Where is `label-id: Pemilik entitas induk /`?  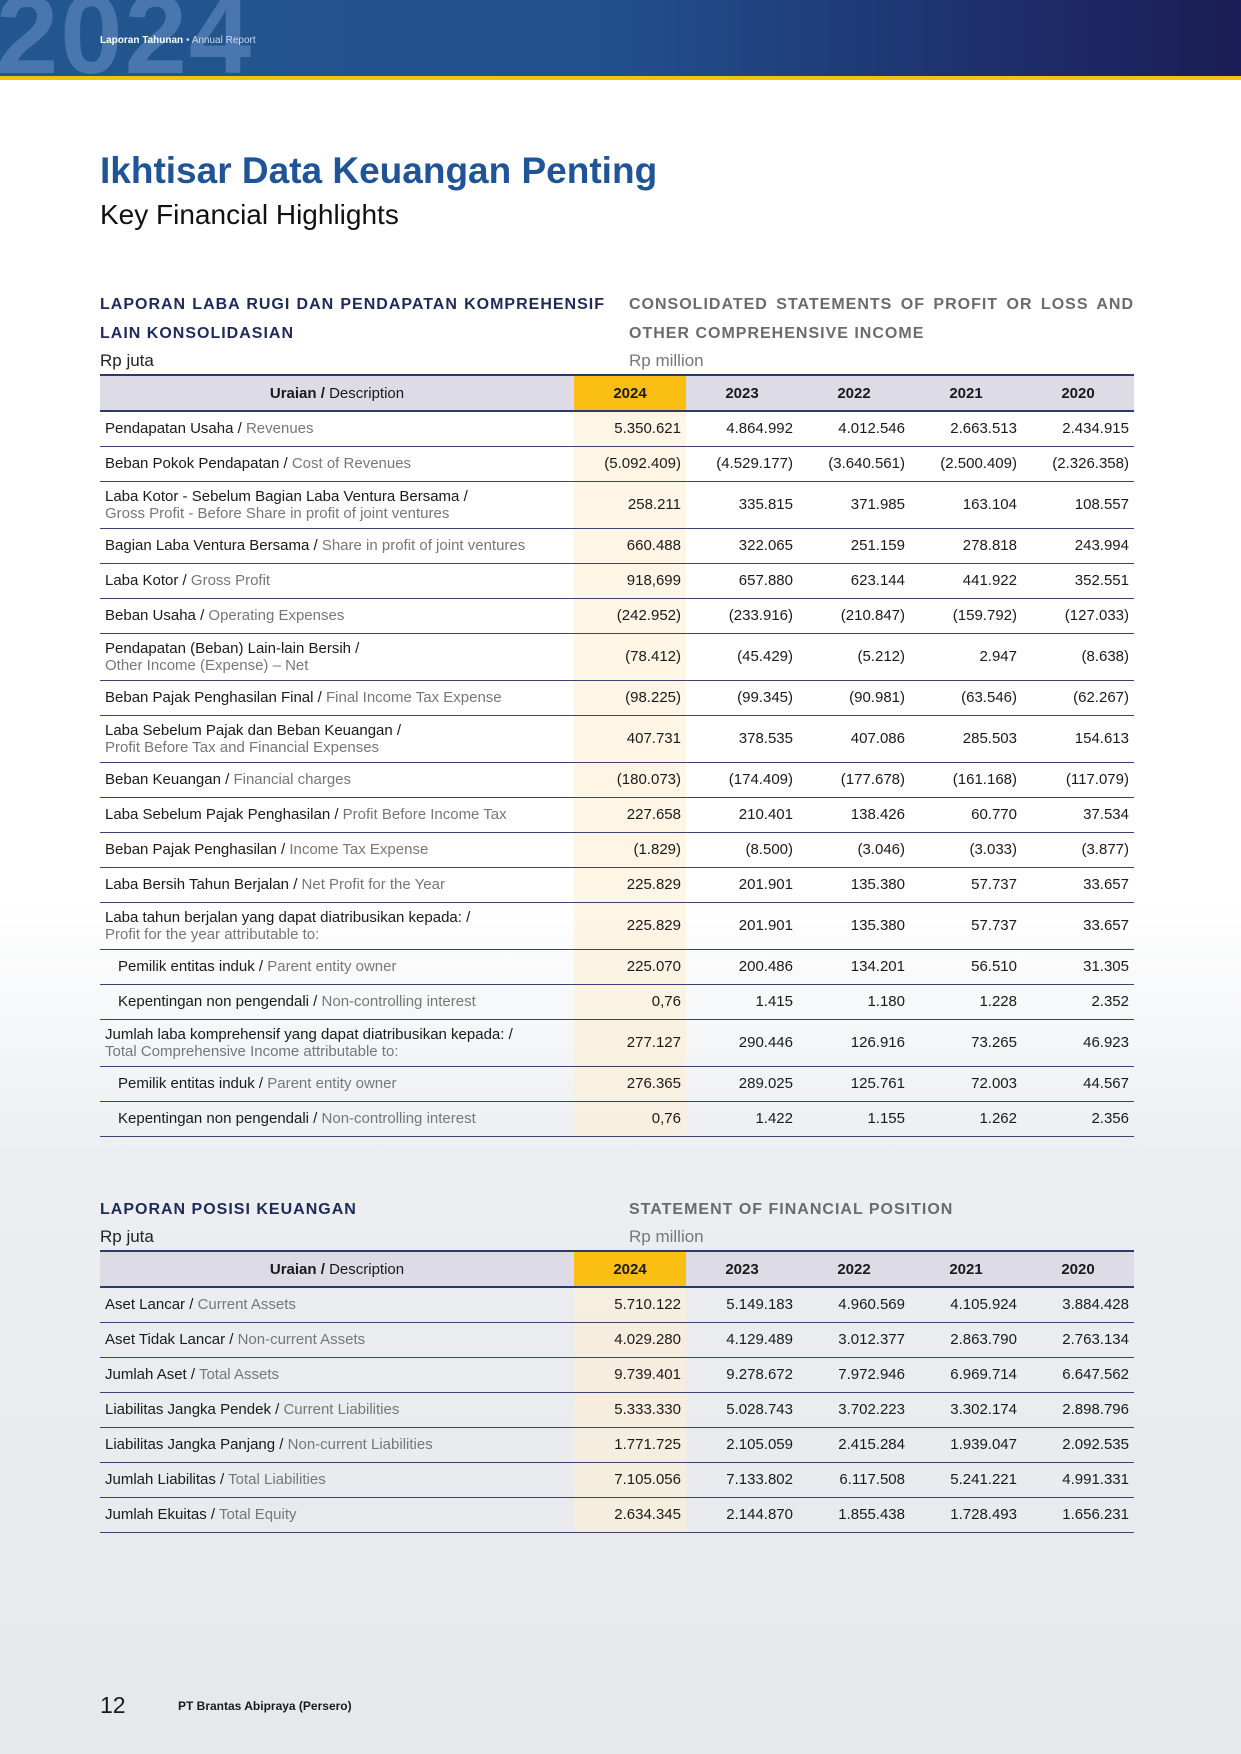
label-id: Pemilik entitas induk / is located at coordinates (191, 1083).